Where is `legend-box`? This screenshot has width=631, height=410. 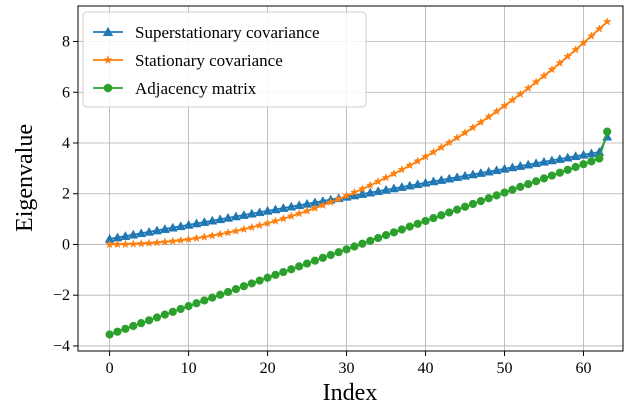
legend-box is located at coordinates (224, 59).